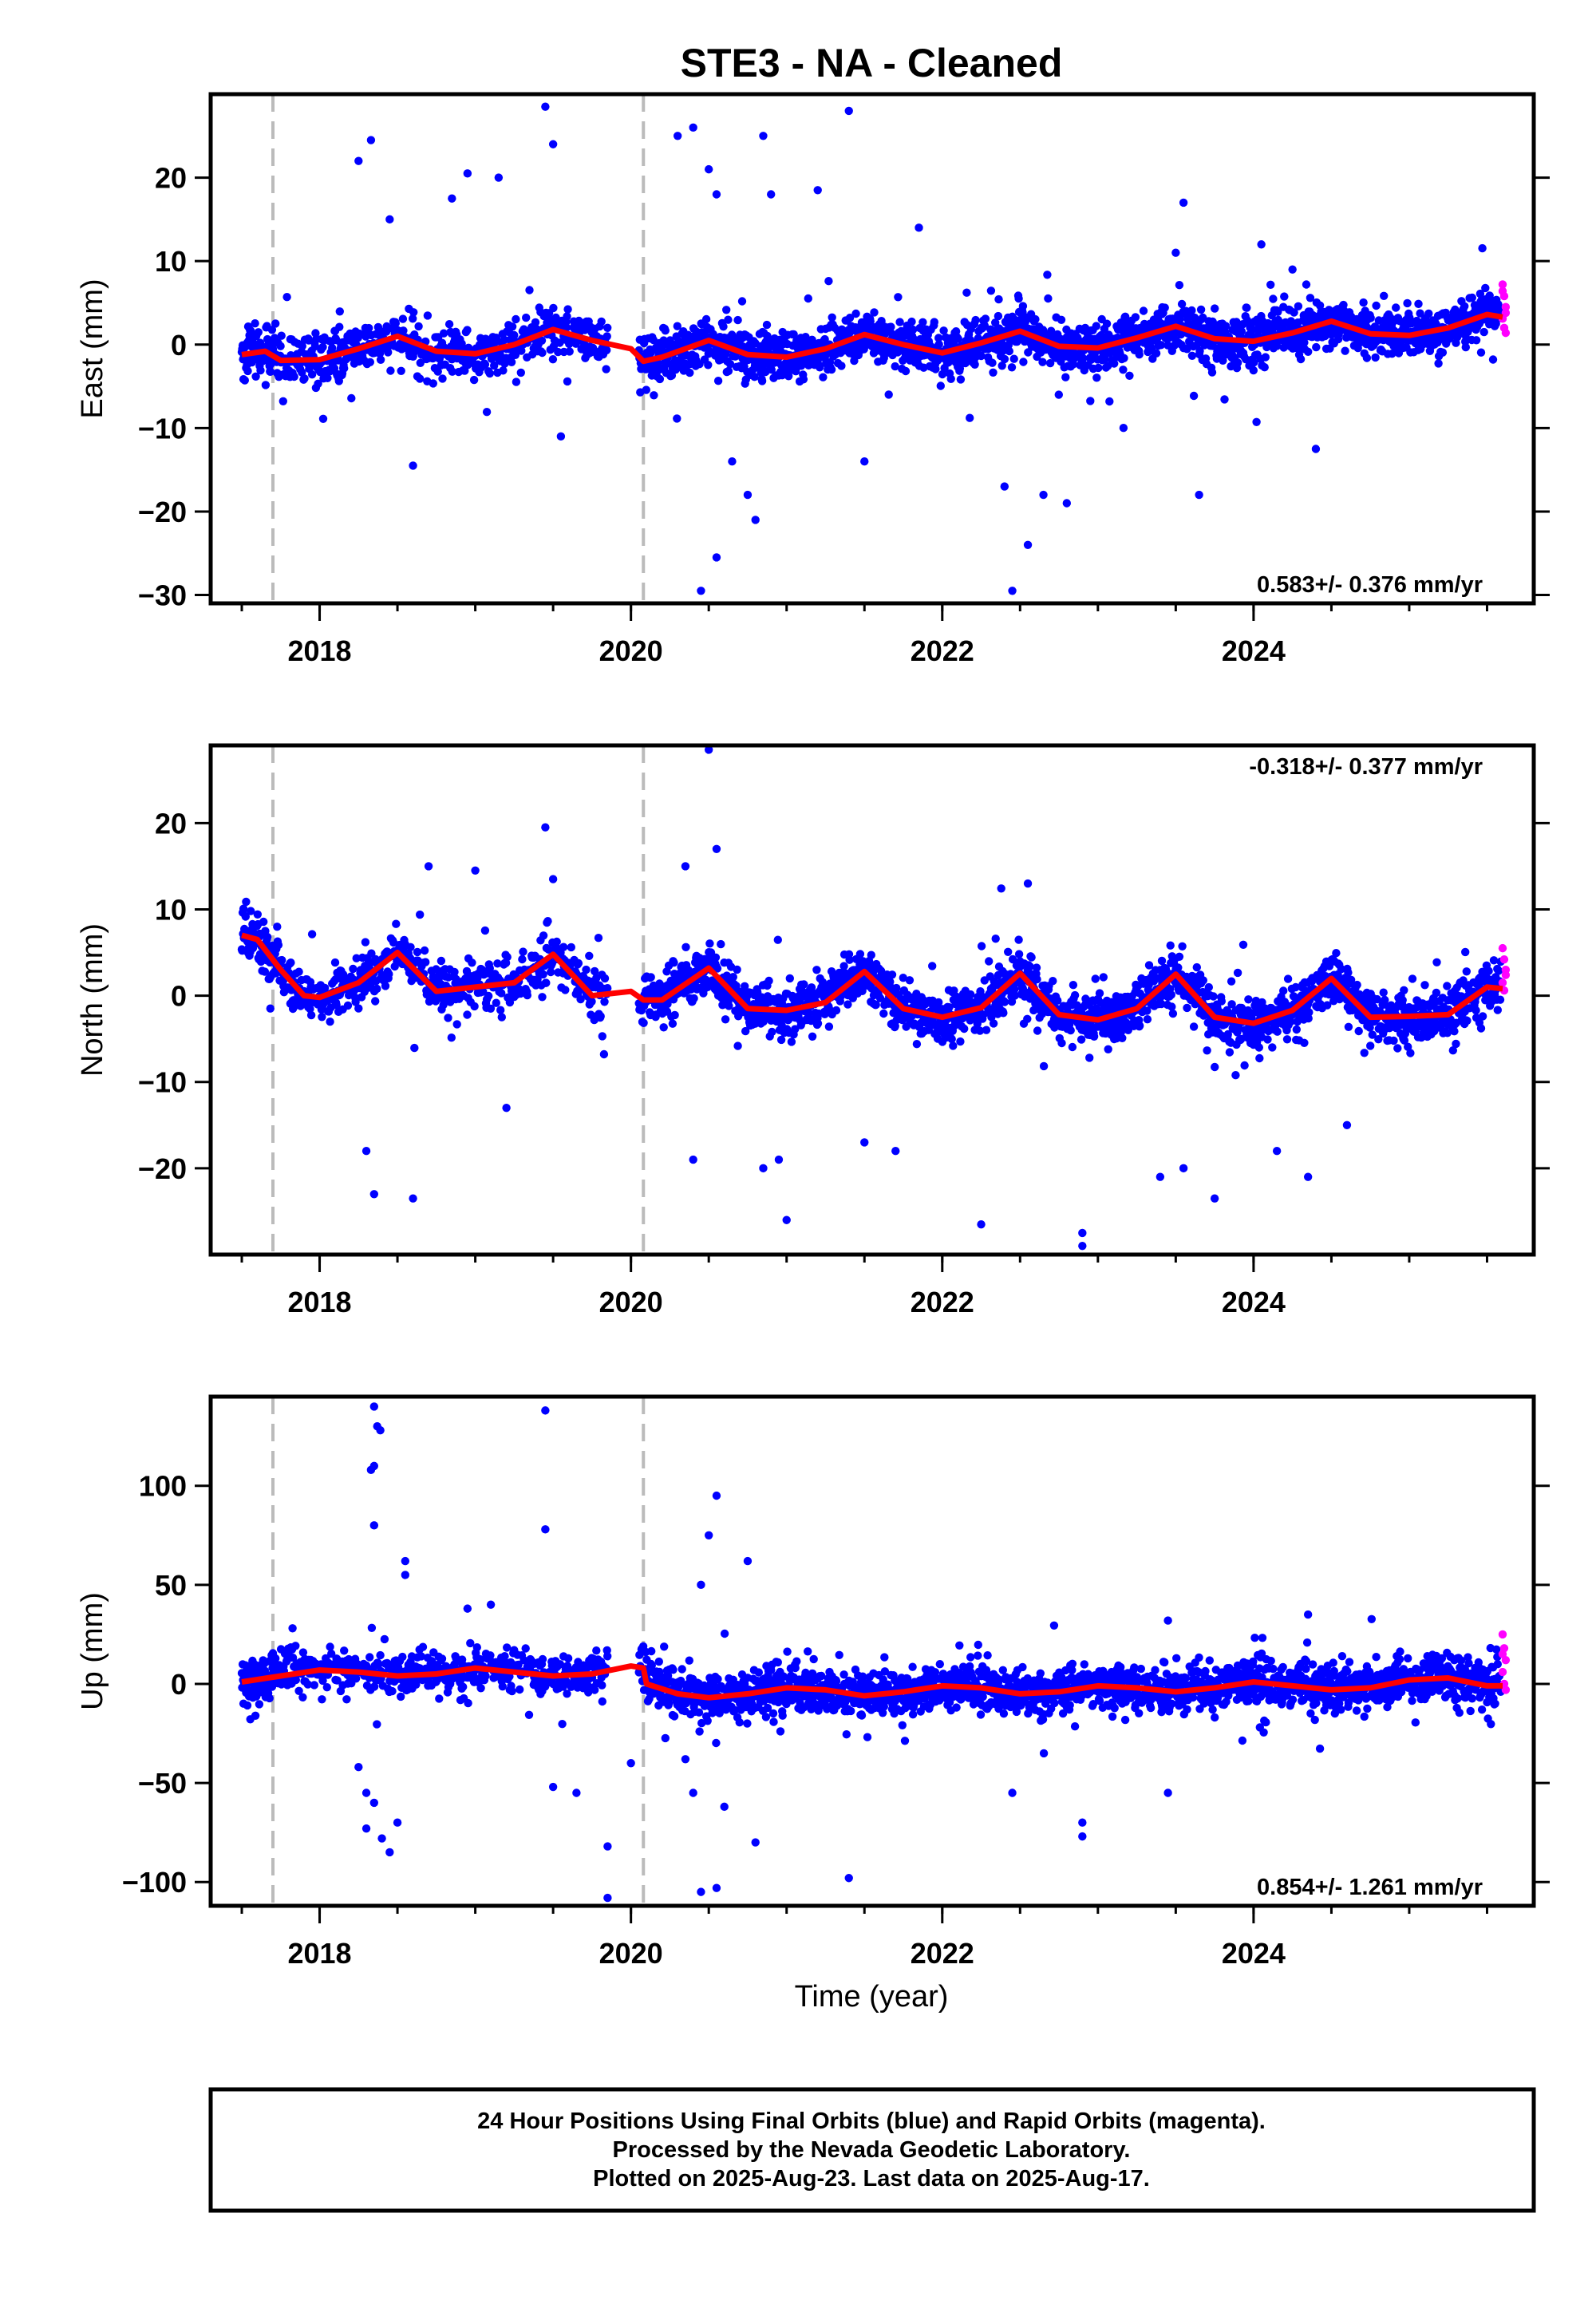 This screenshot has height=2316, width=1596. Describe the element at coordinates (1254, 650) in the screenshot. I see `x-tick-label: 2024` at that location.